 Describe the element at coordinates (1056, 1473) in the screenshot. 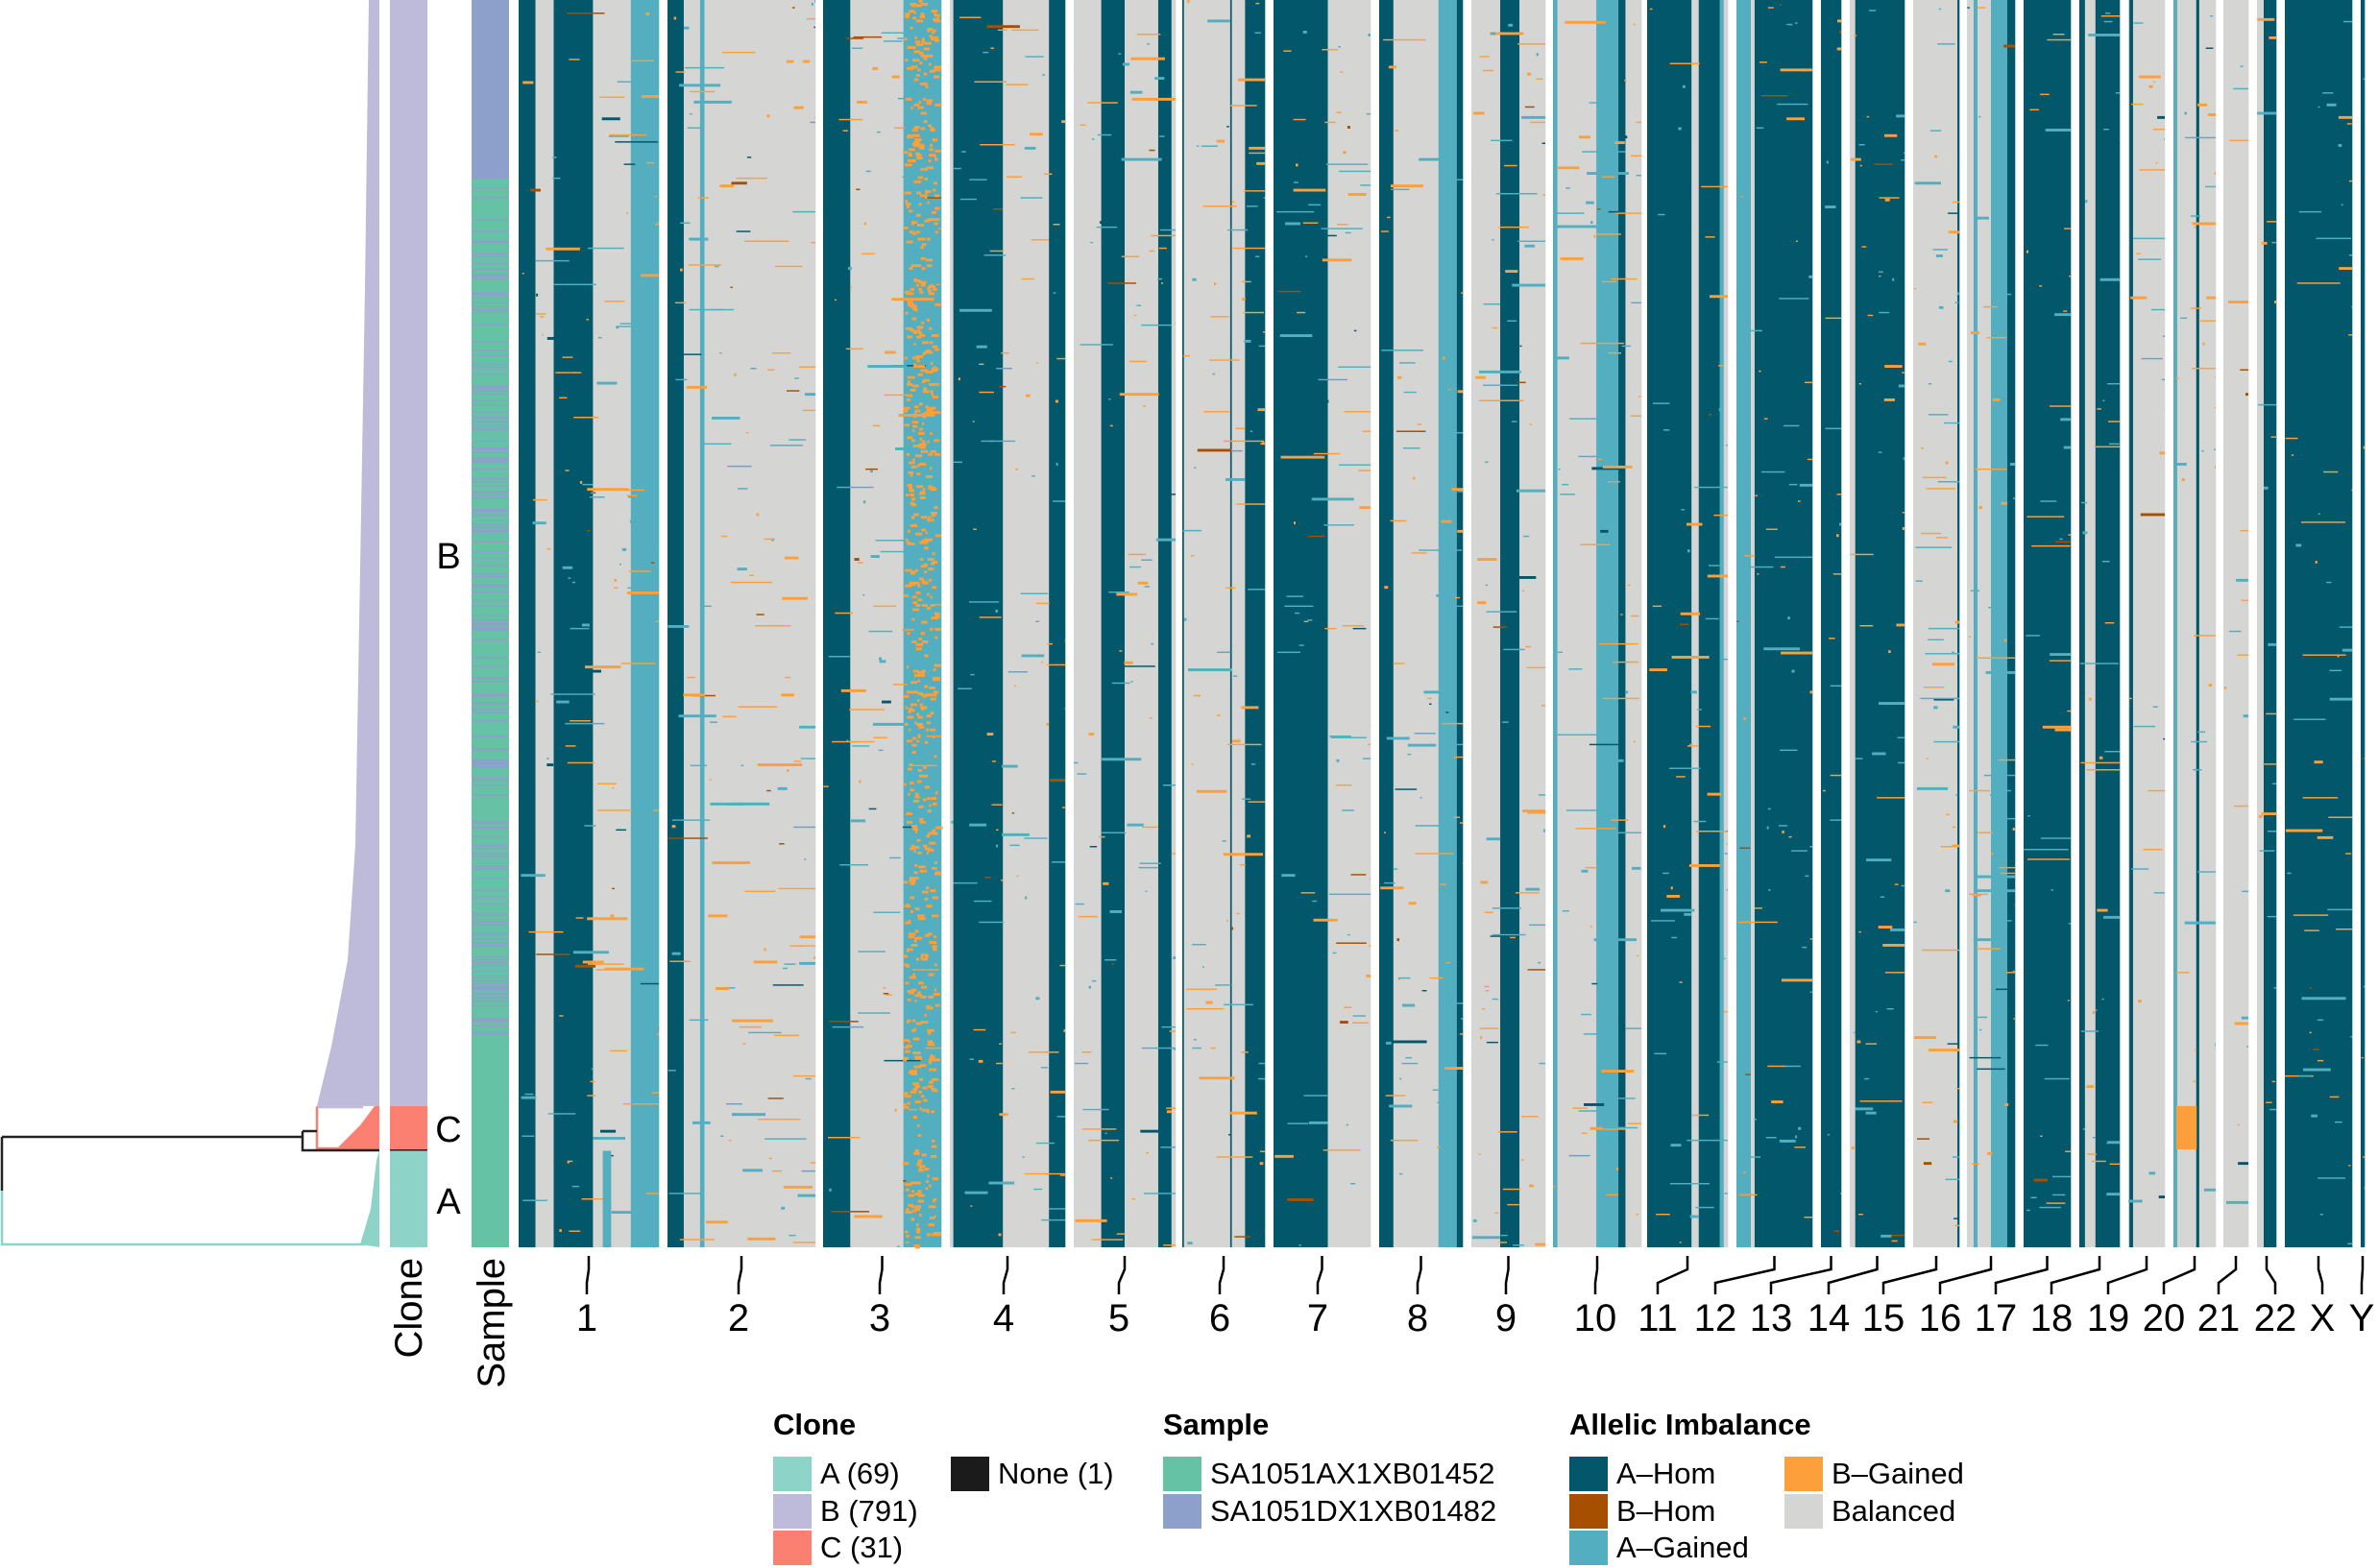

I see `legend-label: None (1)` at that location.